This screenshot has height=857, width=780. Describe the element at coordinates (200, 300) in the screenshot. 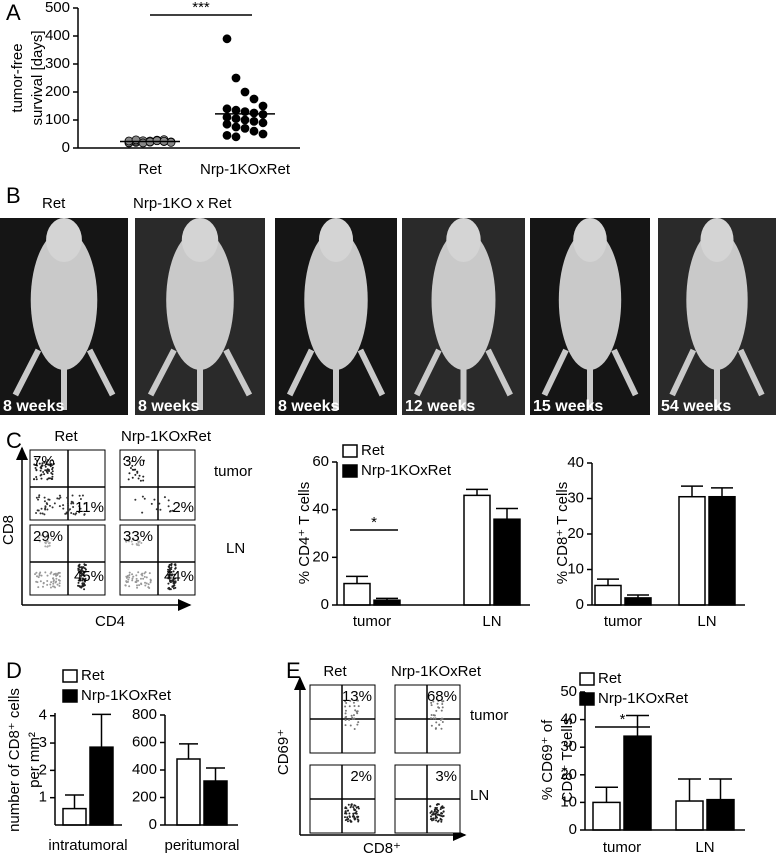

I see `mouse-body` at that location.